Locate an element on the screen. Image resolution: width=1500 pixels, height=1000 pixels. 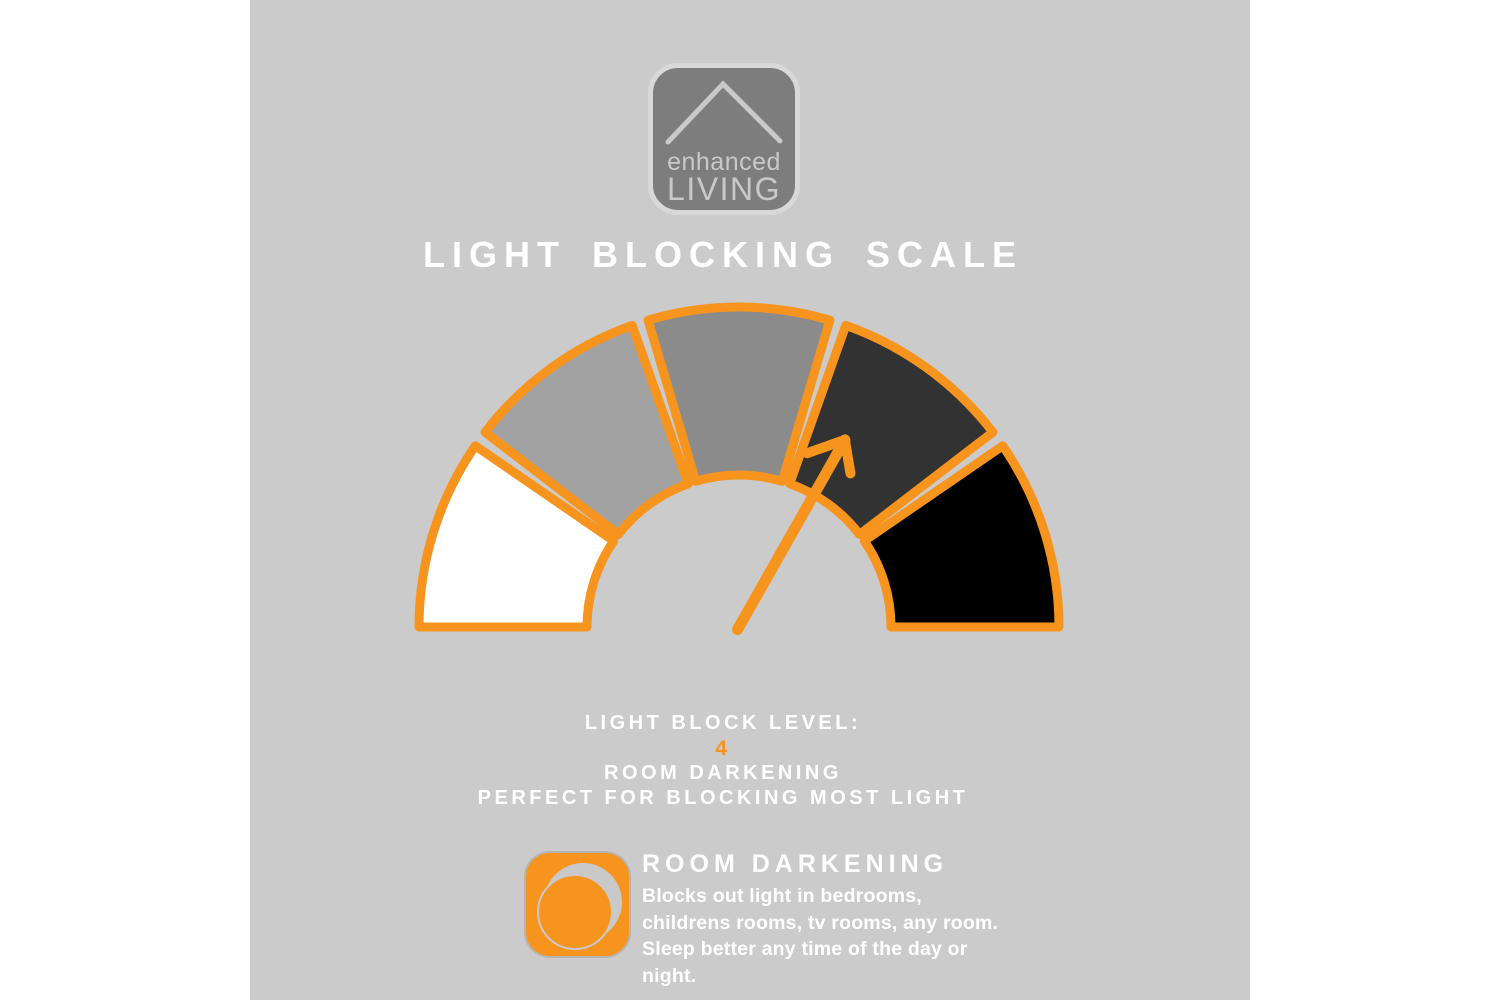
page-title: LIGHT BLOCKING SCALE is located at coordinates (723, 254).